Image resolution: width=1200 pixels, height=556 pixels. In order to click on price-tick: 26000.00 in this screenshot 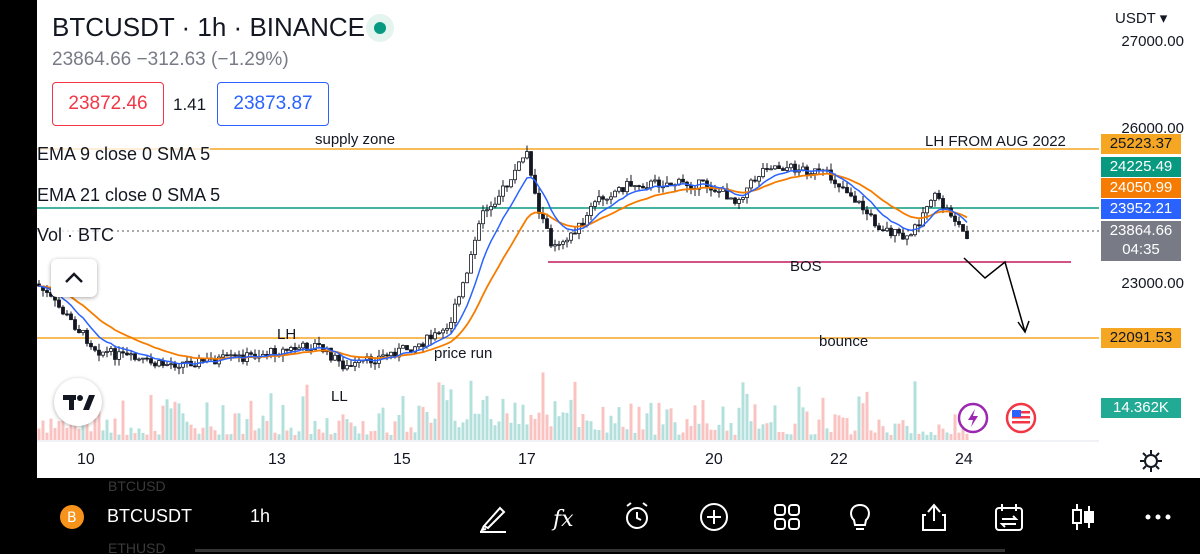, I will do `click(1152, 128)`.